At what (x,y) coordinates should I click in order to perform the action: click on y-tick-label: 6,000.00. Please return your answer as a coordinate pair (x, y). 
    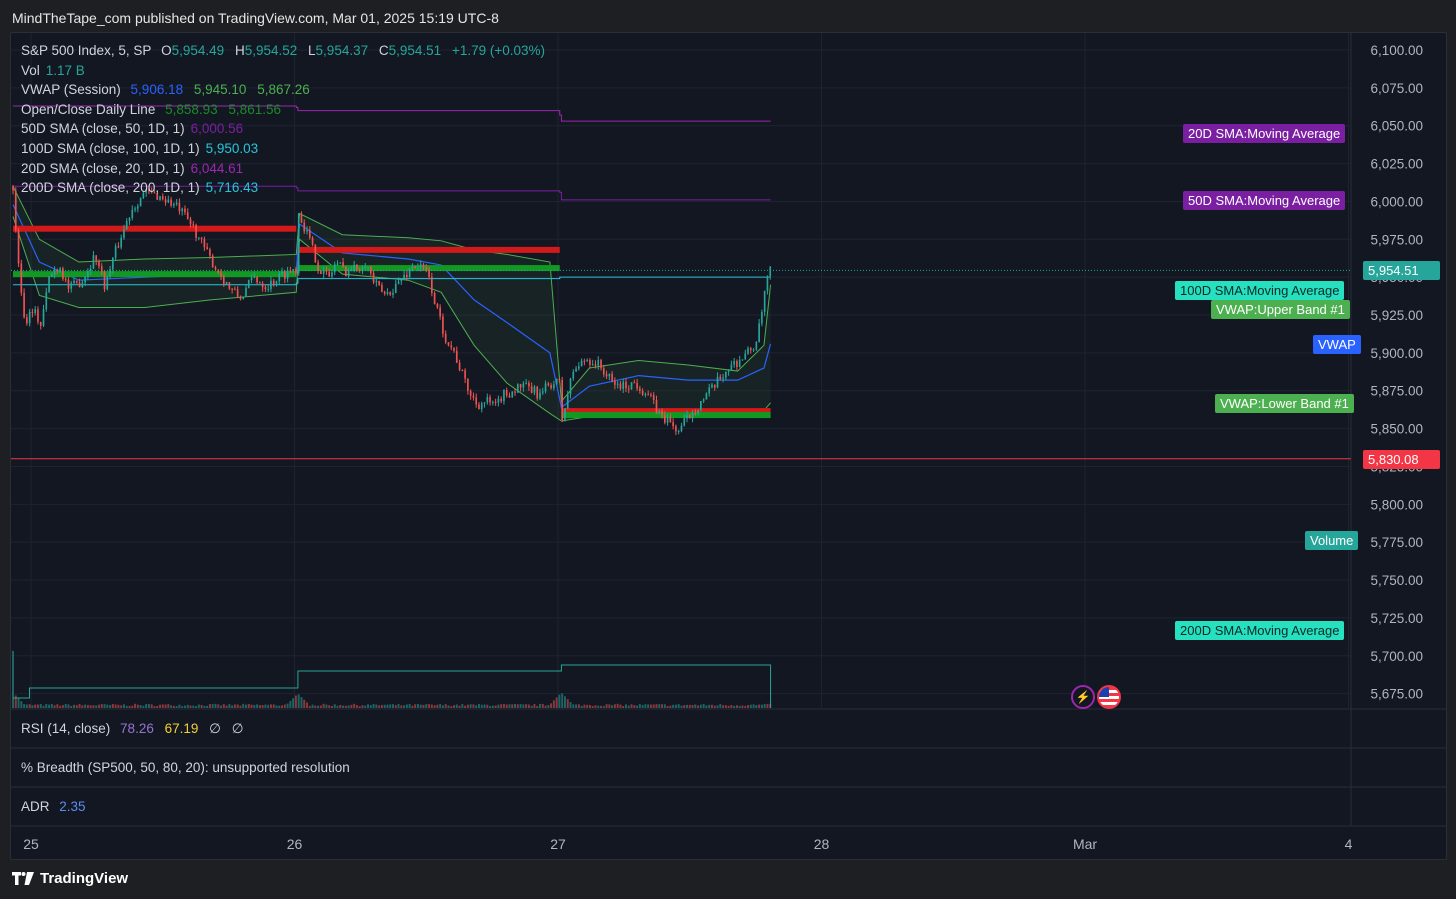
    Looking at the image, I should click on (1396, 201).